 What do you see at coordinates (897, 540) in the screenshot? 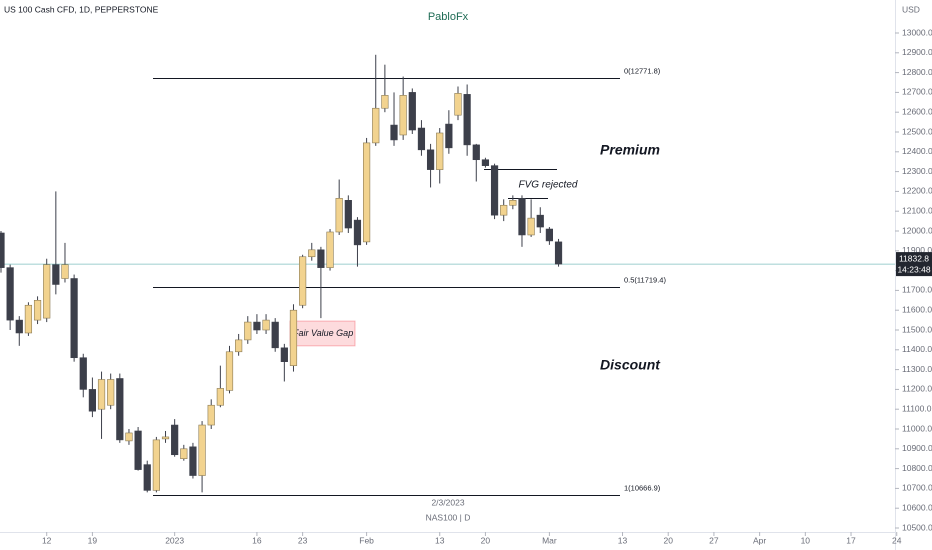
I see `x-tick-label: 24` at bounding box center [897, 540].